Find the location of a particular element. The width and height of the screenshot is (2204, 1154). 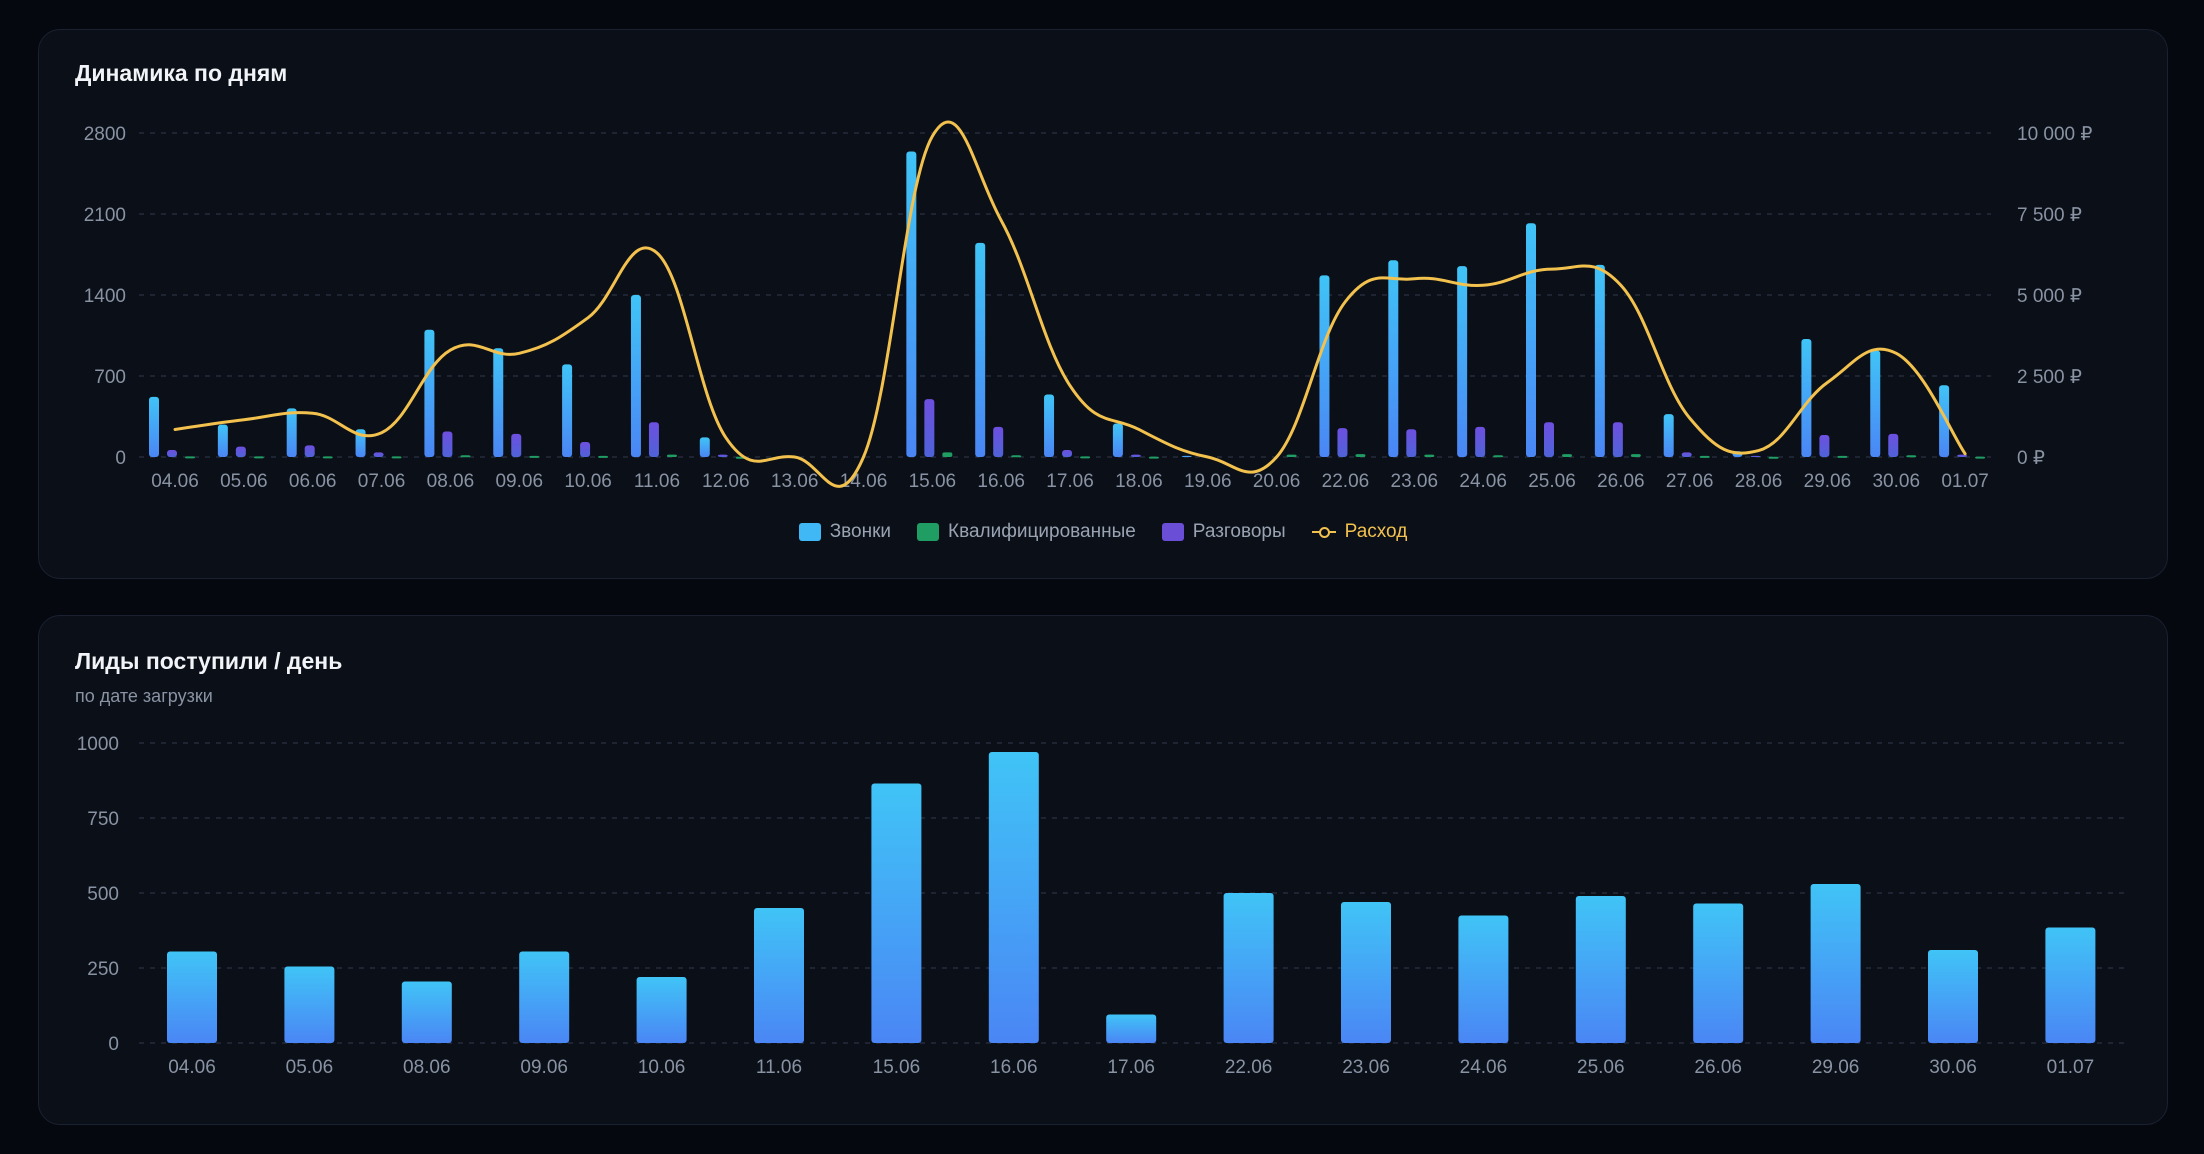

daily-dynamics-title: Динамика по дням is located at coordinates (181, 73).